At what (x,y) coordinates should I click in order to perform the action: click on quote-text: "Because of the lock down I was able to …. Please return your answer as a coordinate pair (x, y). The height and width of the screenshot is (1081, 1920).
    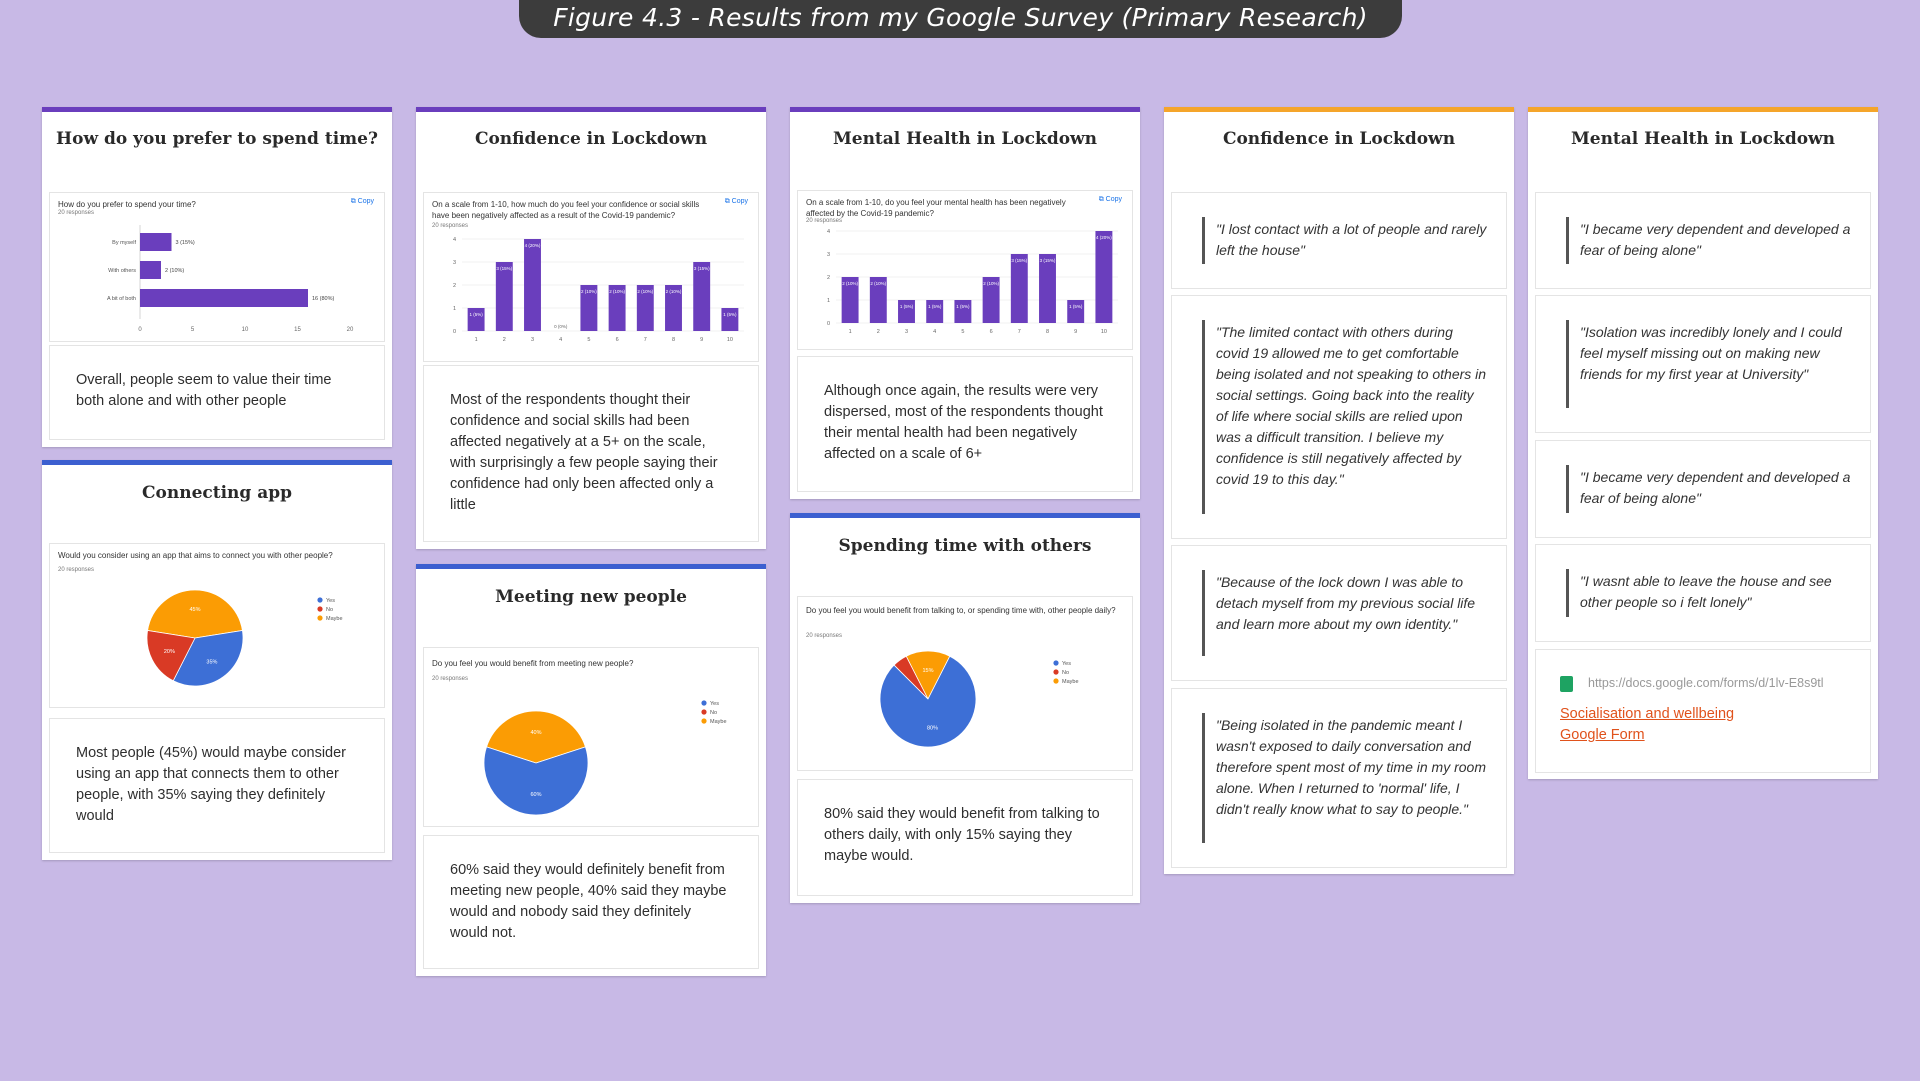
    Looking at the image, I should click on (1346, 603).